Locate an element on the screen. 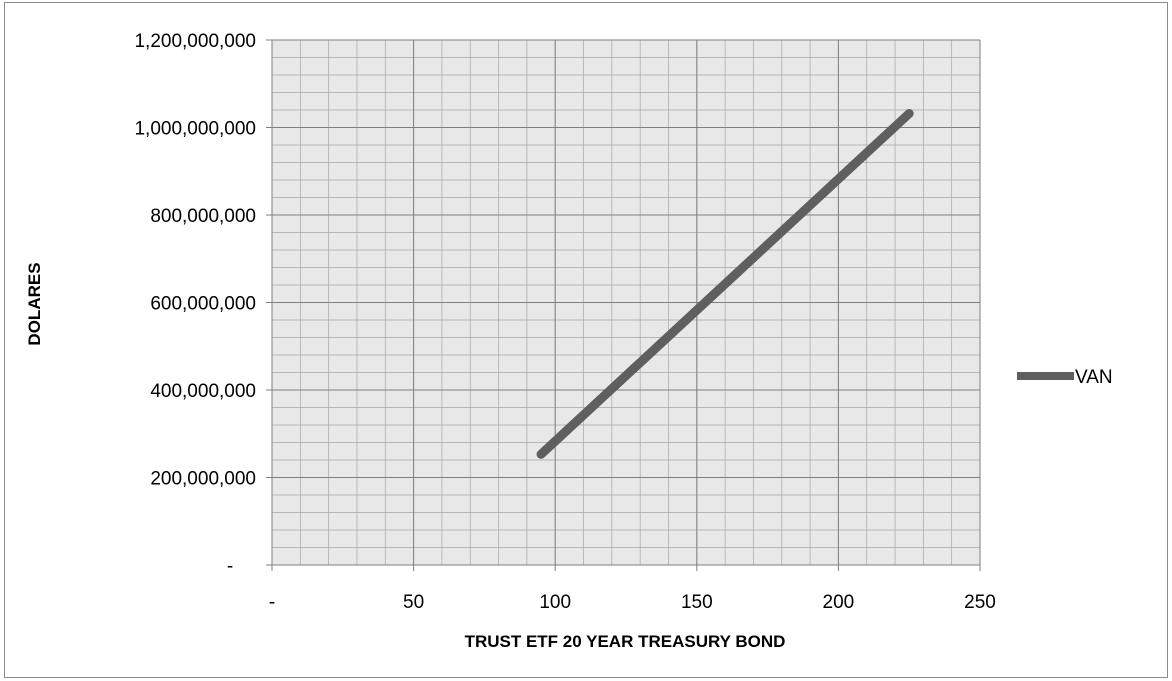 The width and height of the screenshot is (1172, 681). y-tick-label: 400,000,000 is located at coordinates (203, 391).